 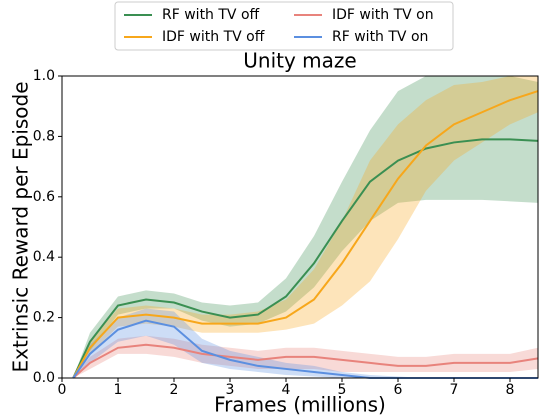 What do you see at coordinates (380, 37) in the screenshot?
I see `legend-text: RF with TV on` at bounding box center [380, 37].